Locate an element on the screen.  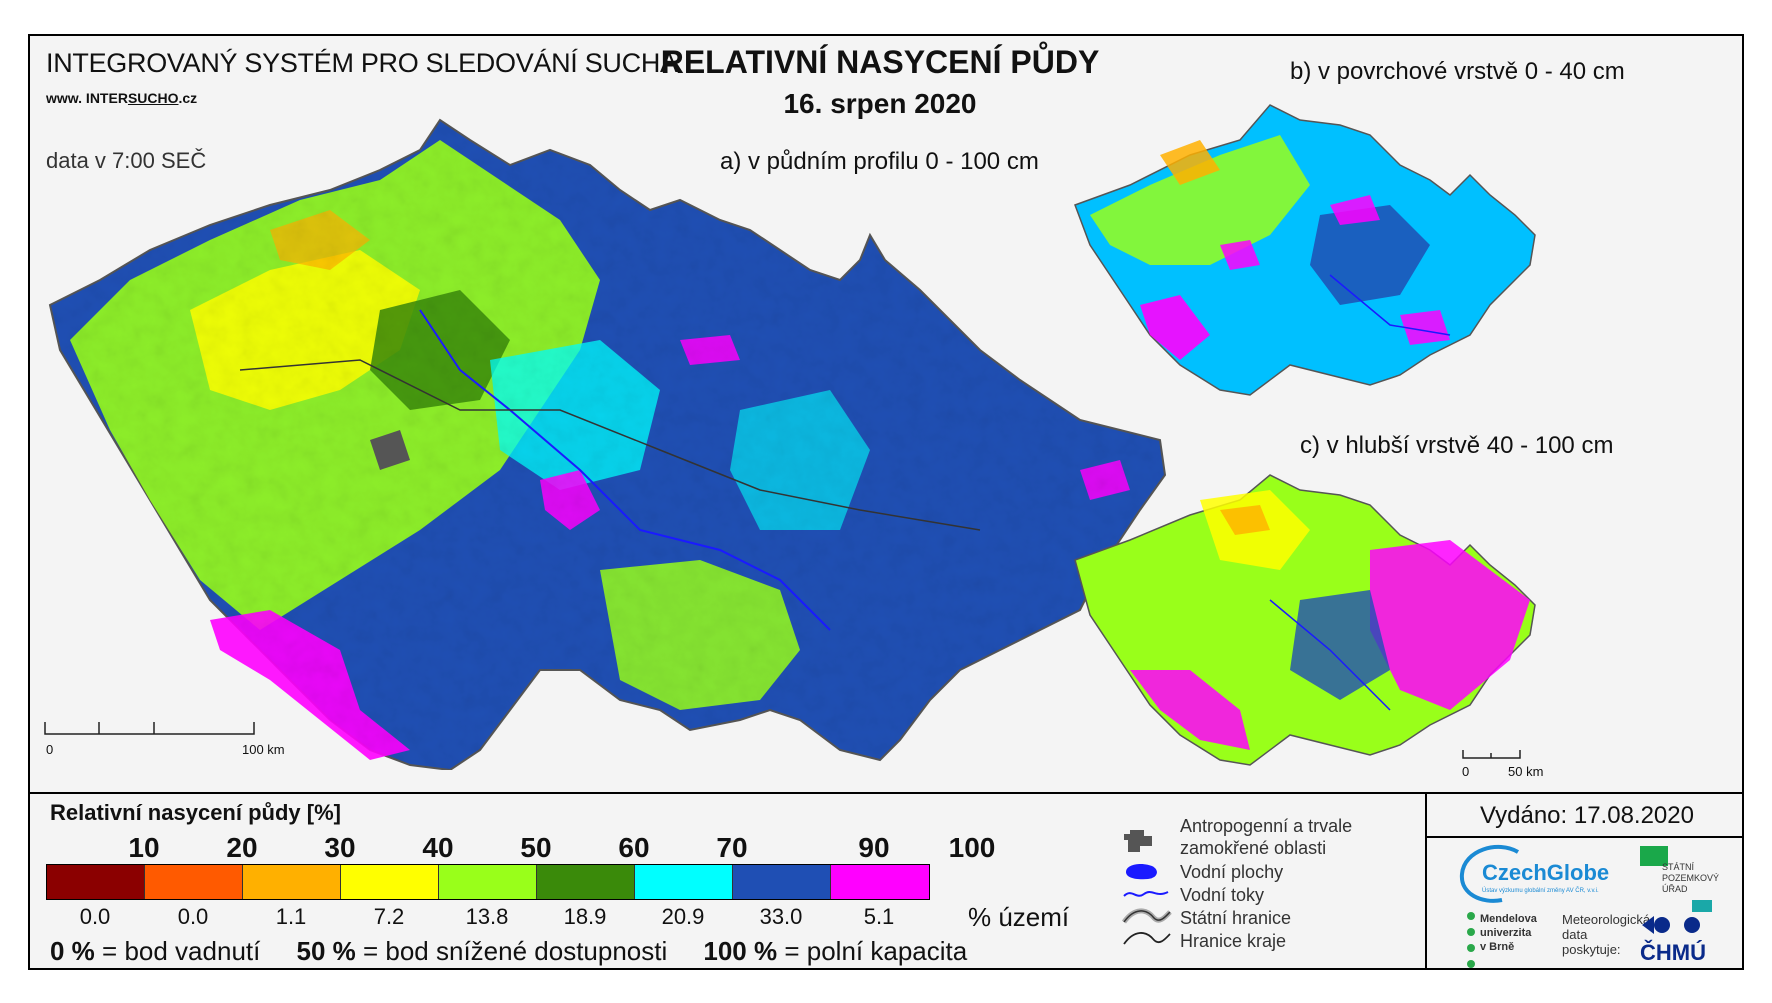
main-map-label: a) v půdním profilu 0 - 100 cm is located at coordinates (879, 161).